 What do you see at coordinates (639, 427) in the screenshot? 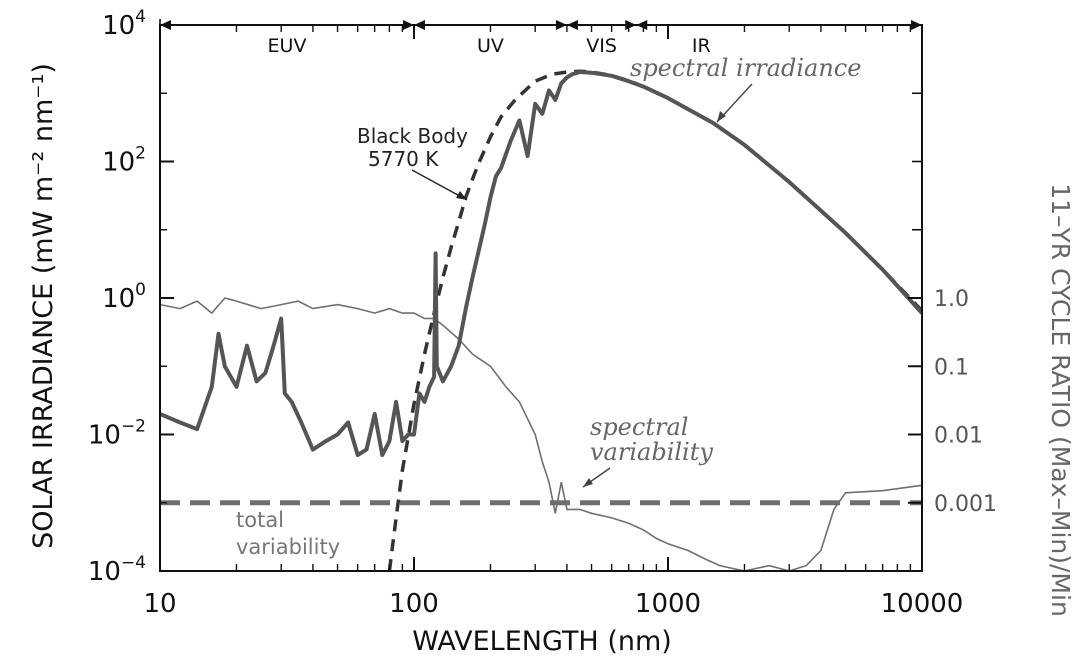
I see `spectral-variability-label-line1: spectral` at bounding box center [639, 427].